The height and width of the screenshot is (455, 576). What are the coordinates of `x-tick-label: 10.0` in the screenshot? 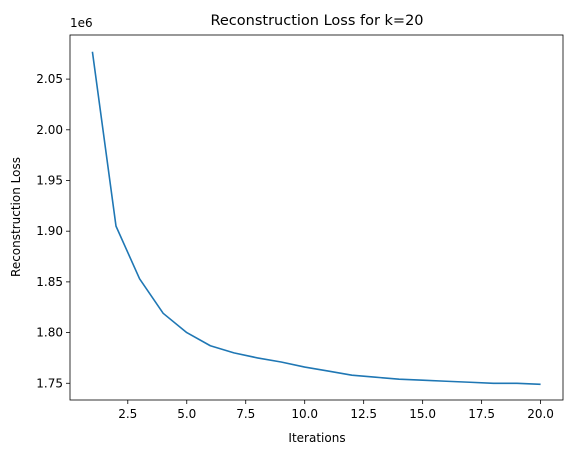 It's located at (304, 414).